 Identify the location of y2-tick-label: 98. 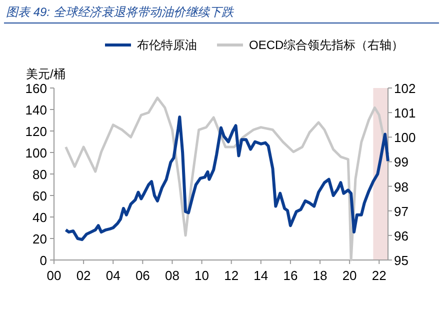
(401, 186).